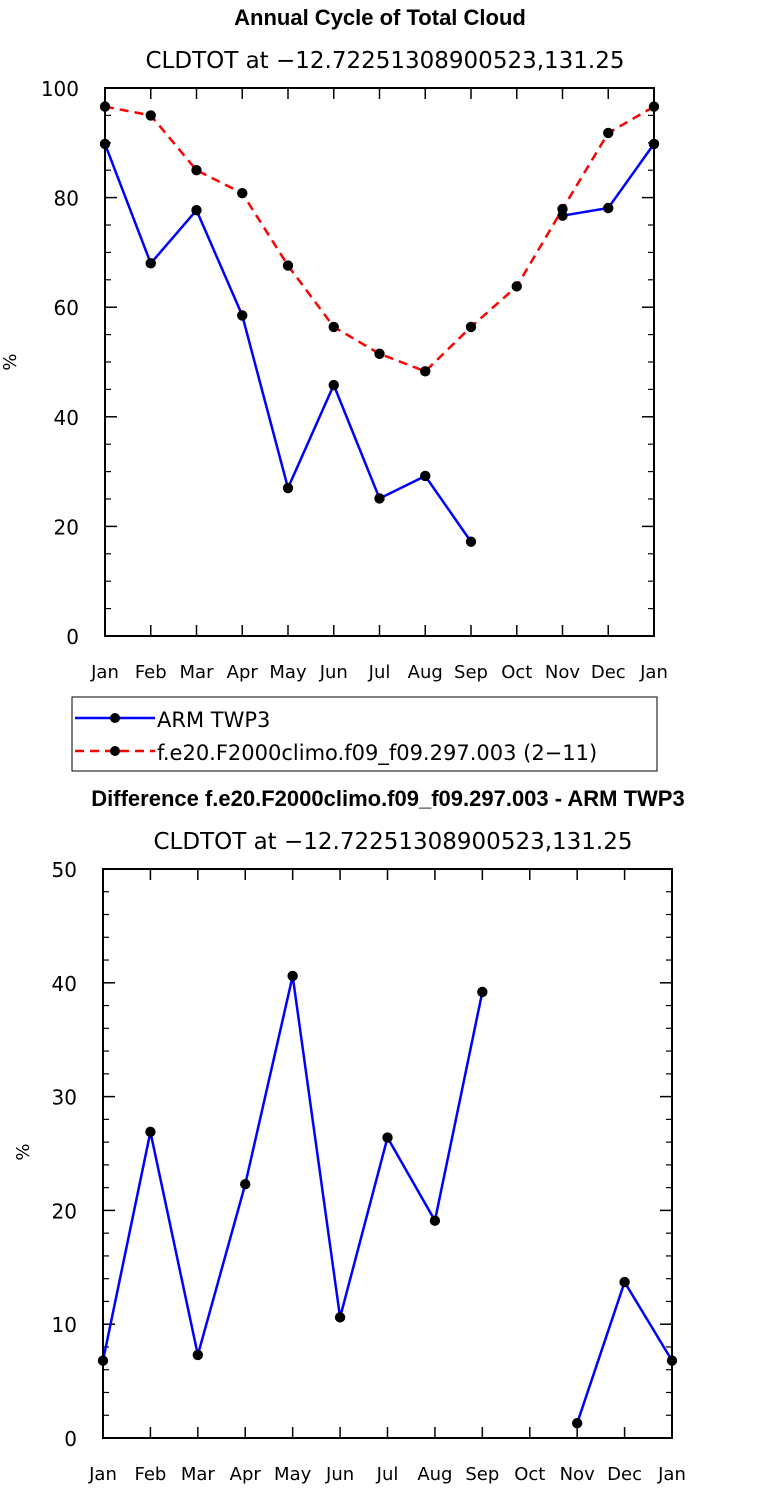 The image size is (777, 1491). What do you see at coordinates (213, 720) in the screenshot?
I see `legend-label-arm-twp3: ARM TWP3` at bounding box center [213, 720].